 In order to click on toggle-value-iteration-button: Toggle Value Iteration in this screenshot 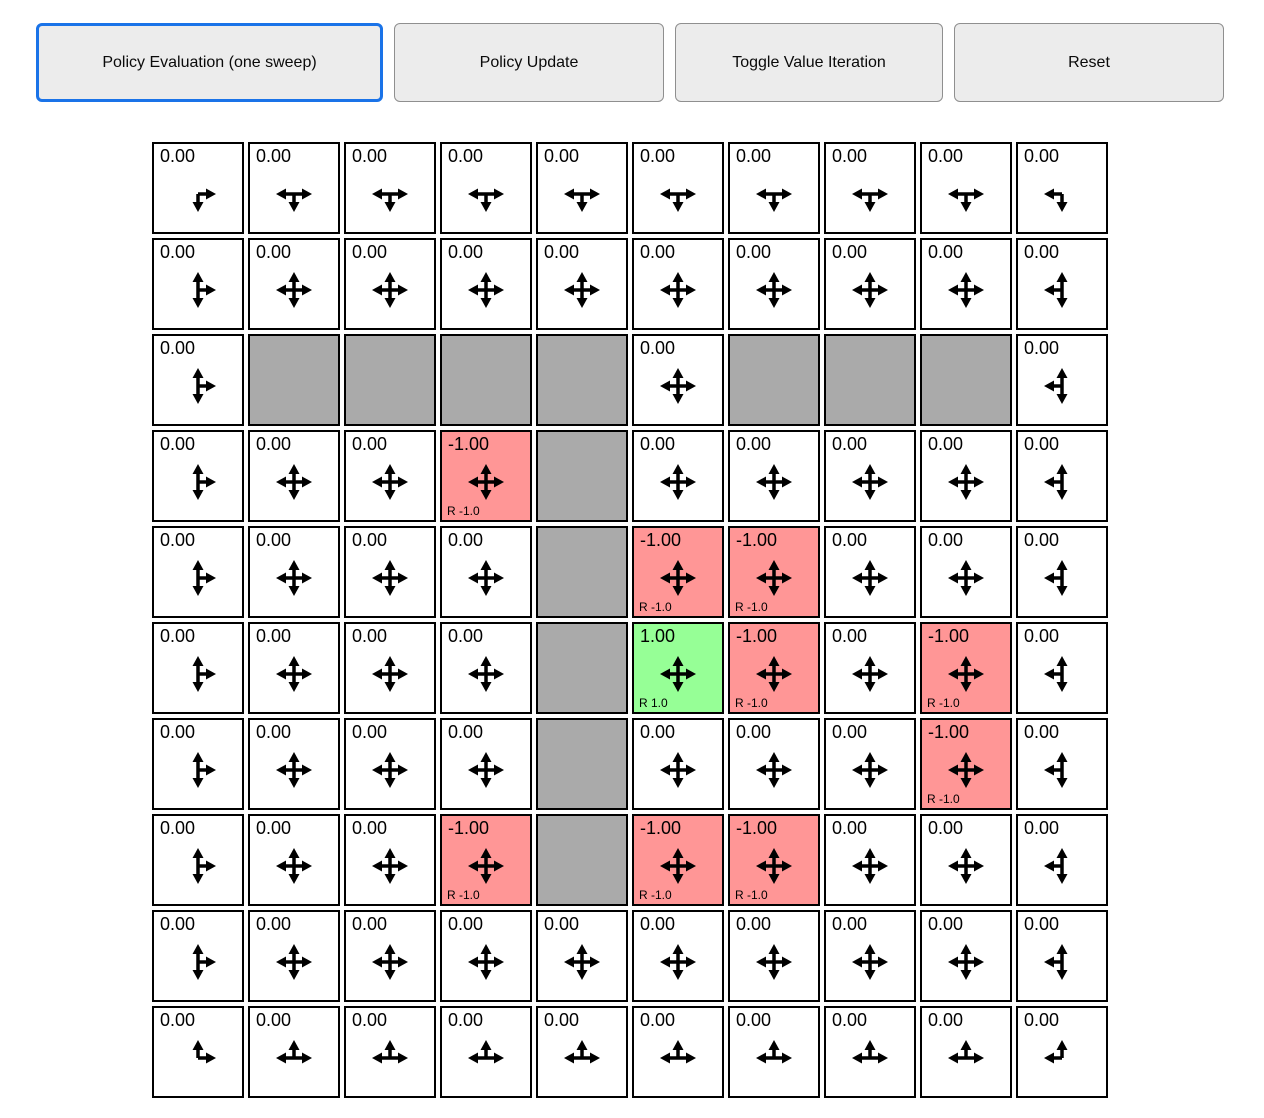, I will do `click(809, 62)`.